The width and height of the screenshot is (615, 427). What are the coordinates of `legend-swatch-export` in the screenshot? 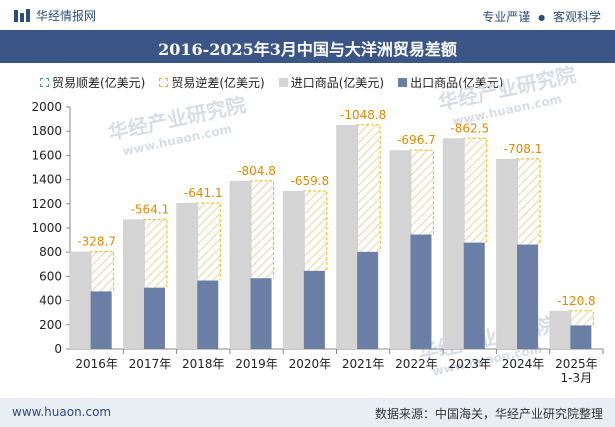 It's located at (403, 82).